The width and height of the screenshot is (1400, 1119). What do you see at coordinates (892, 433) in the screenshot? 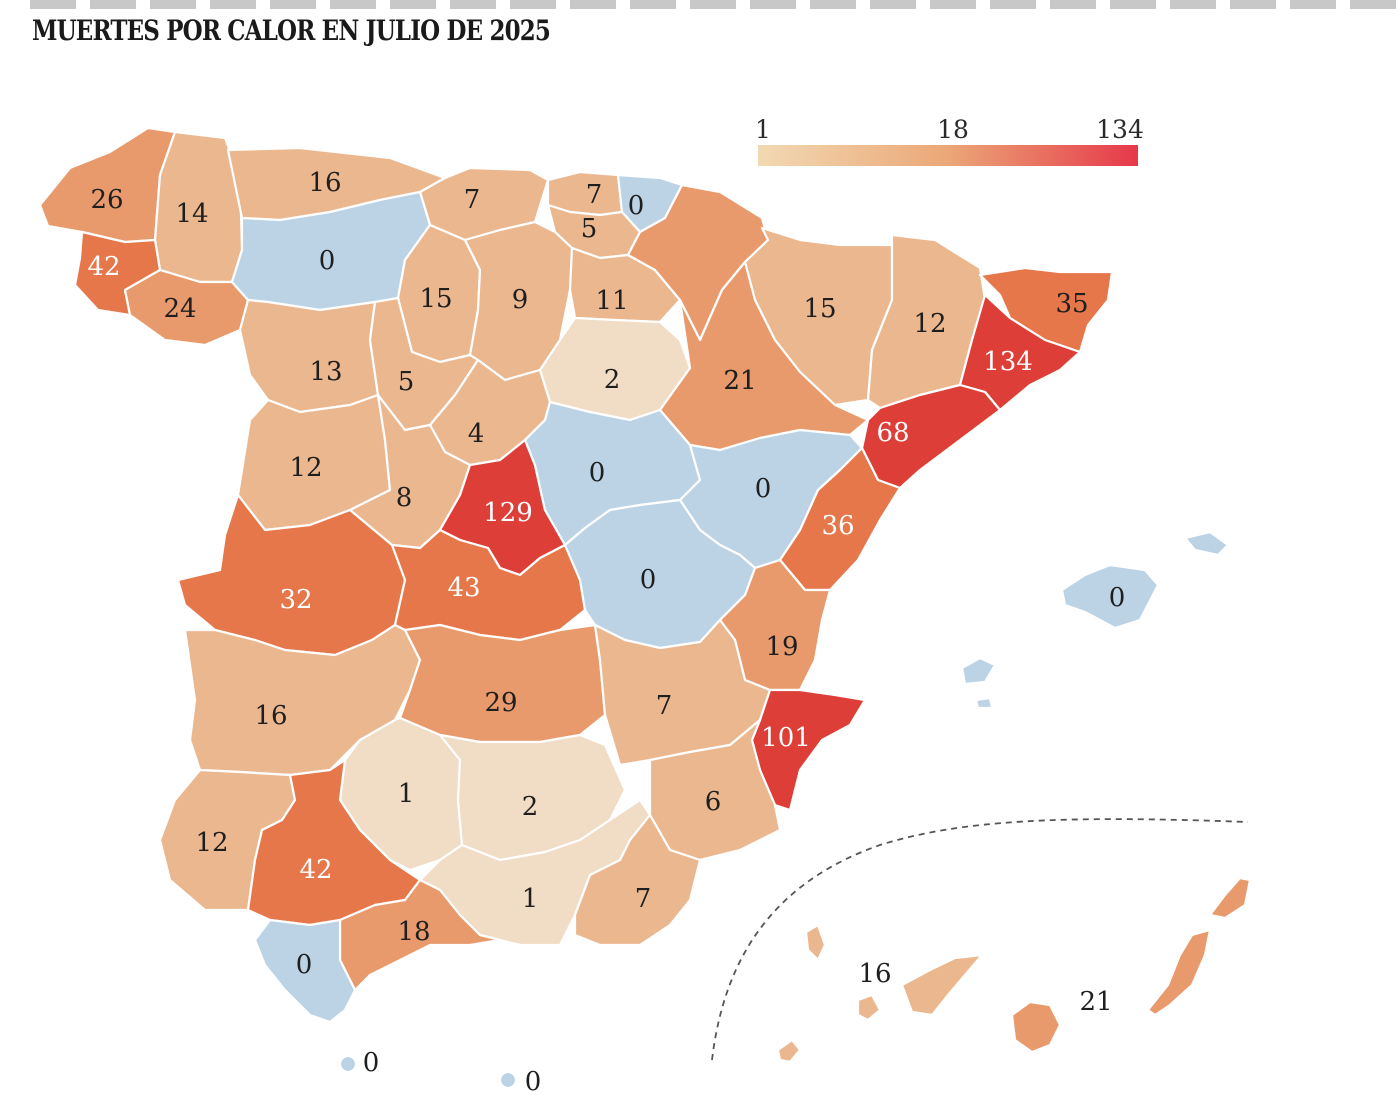
I see `province-value-label: 68` at bounding box center [892, 433].